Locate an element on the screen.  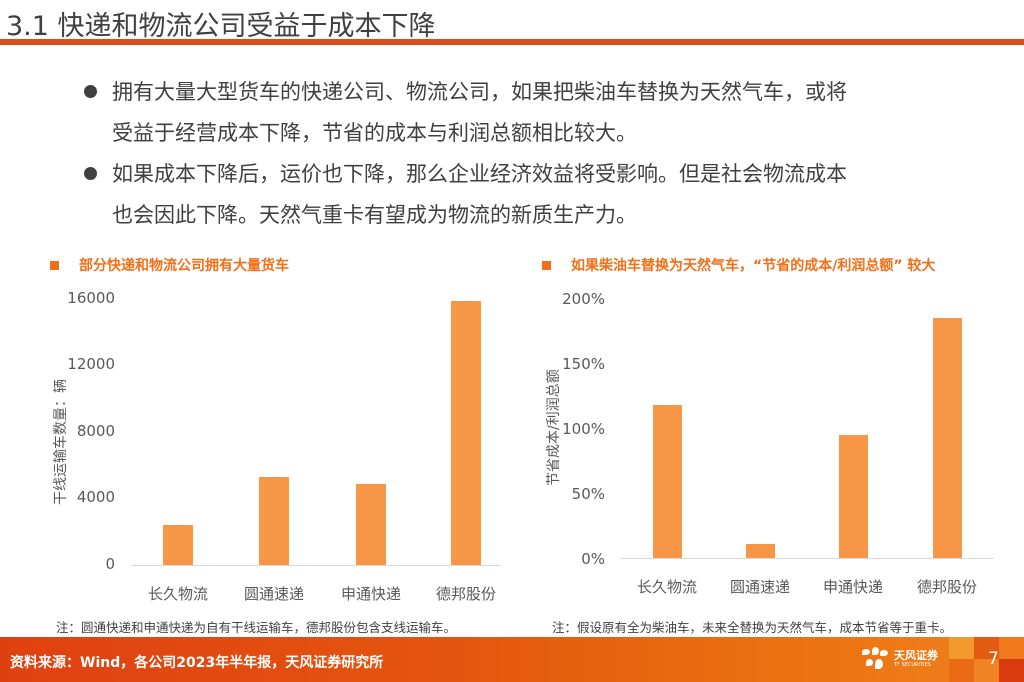
y-tick: 16000 is located at coordinates (91, 298).